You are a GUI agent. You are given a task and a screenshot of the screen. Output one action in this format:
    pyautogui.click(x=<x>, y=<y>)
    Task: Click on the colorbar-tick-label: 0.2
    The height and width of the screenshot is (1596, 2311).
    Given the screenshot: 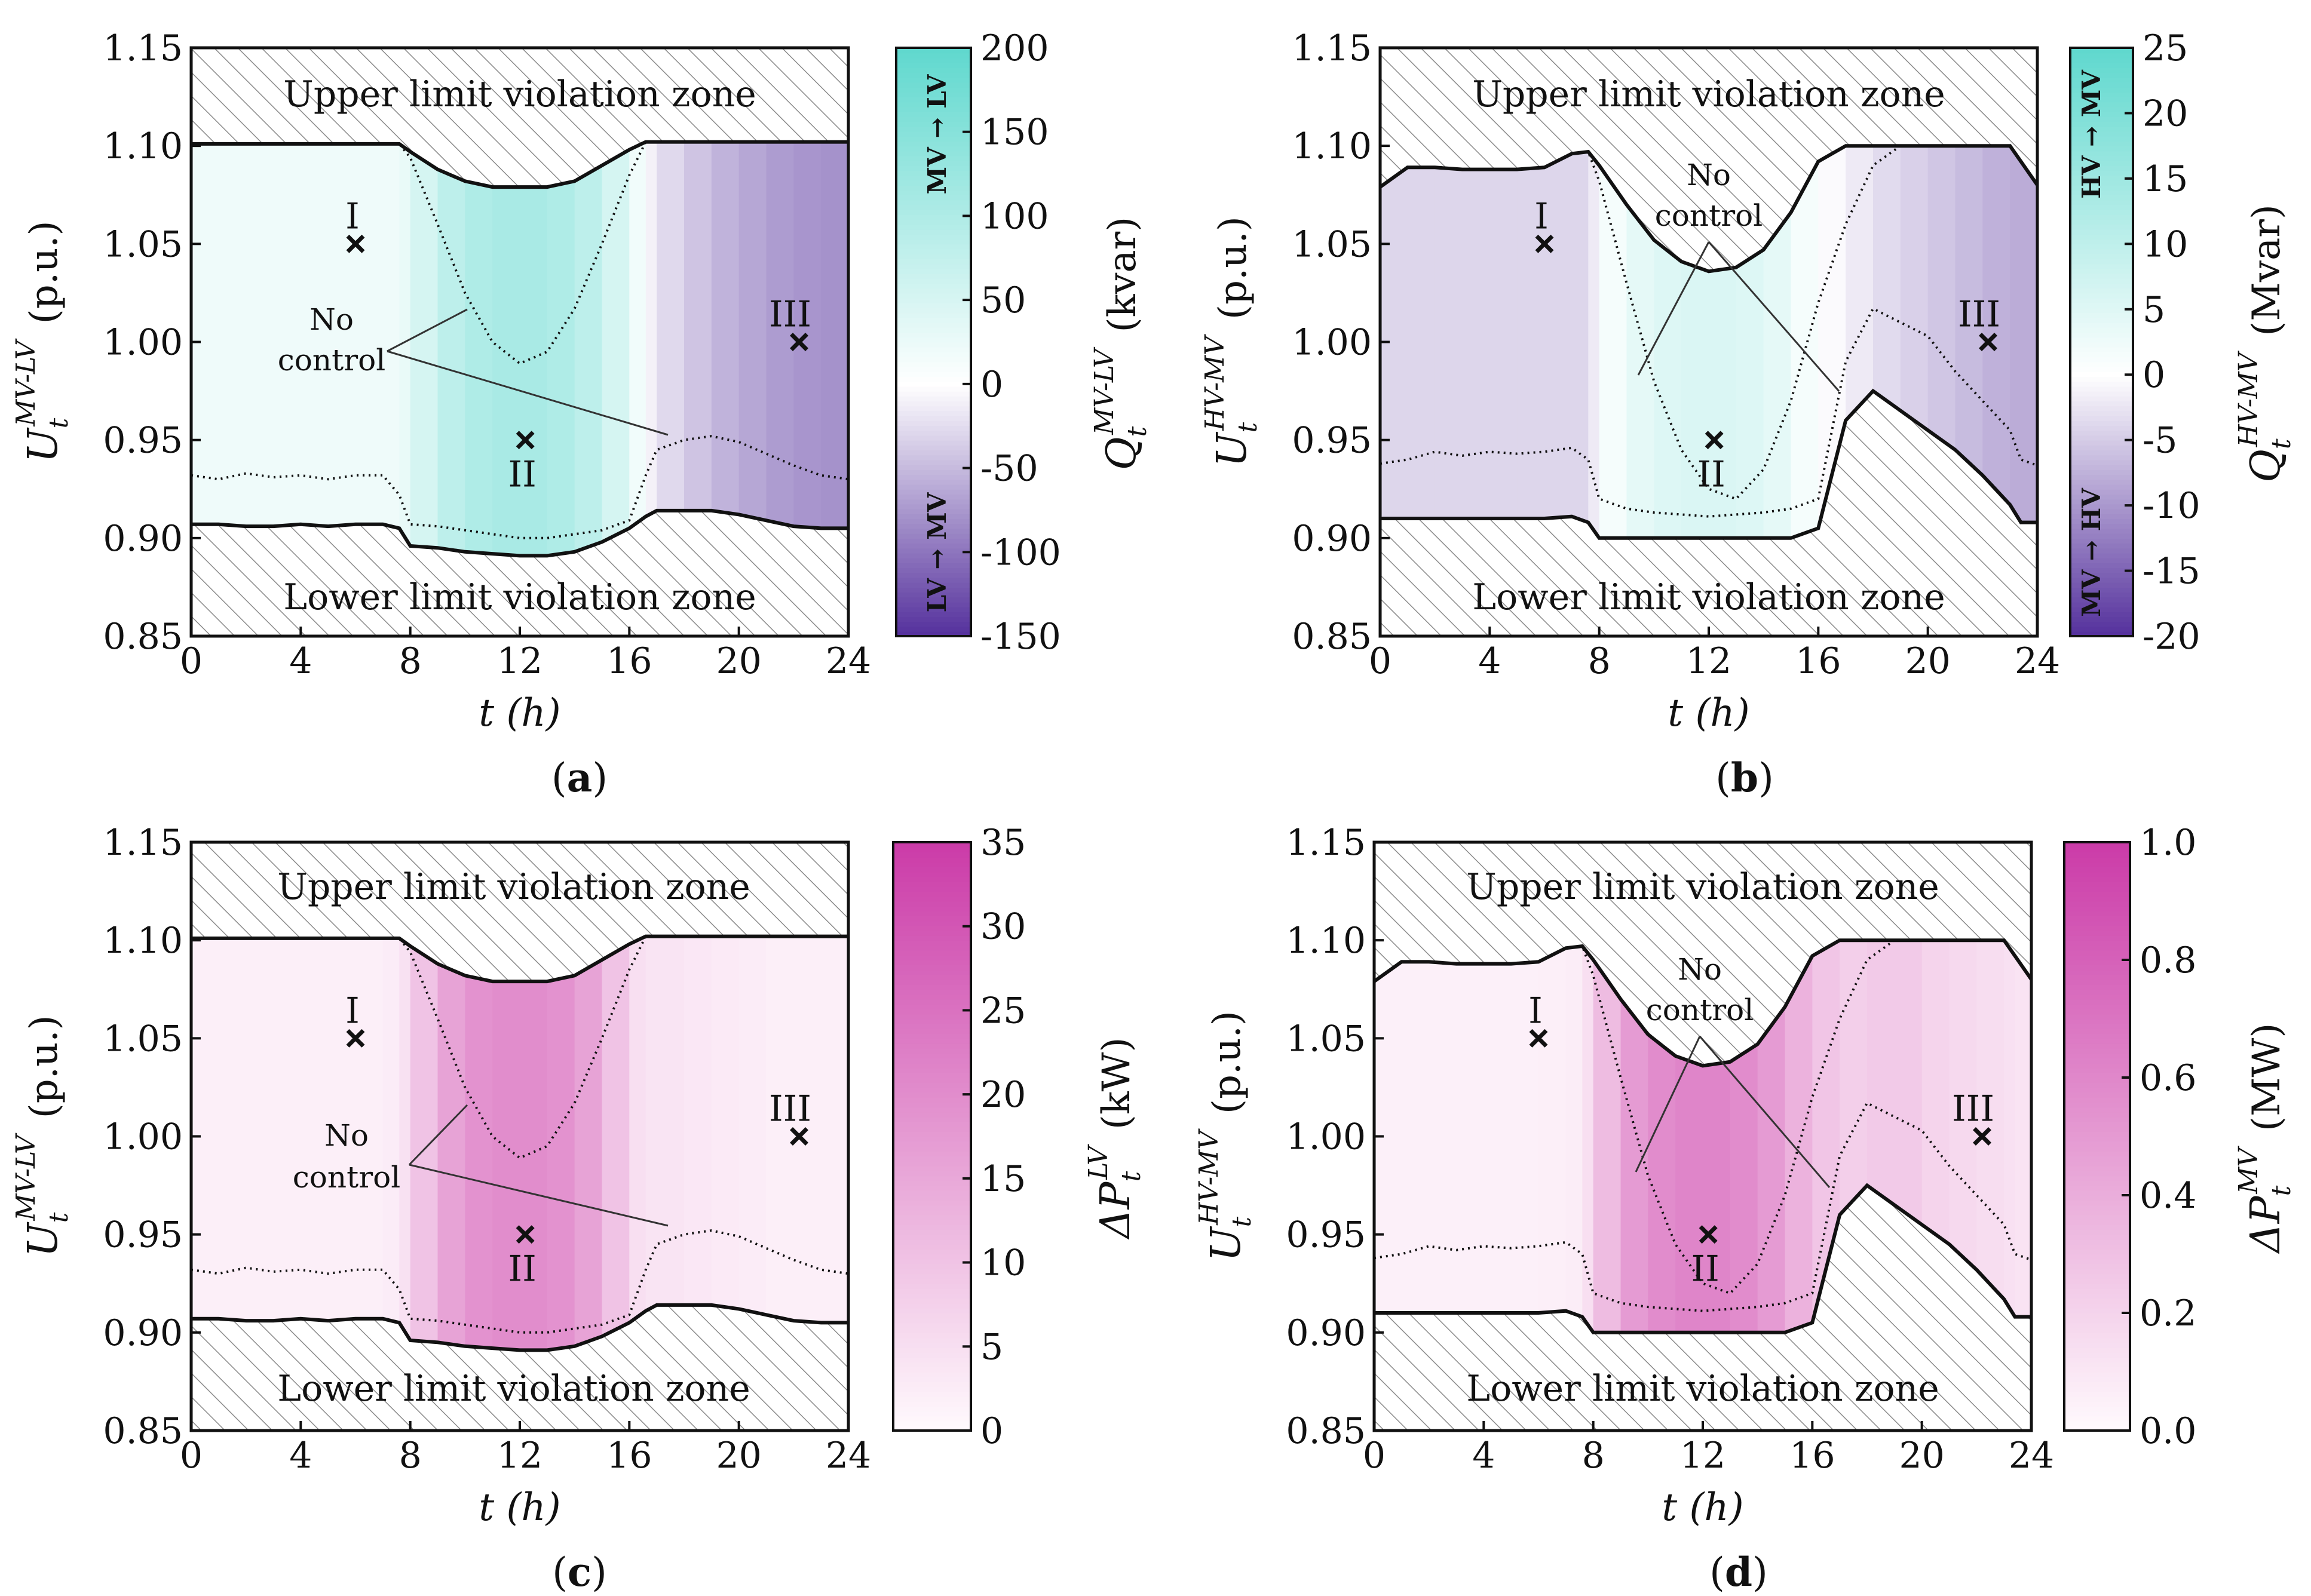 What is the action you would take?
    pyautogui.click(x=2168, y=1313)
    